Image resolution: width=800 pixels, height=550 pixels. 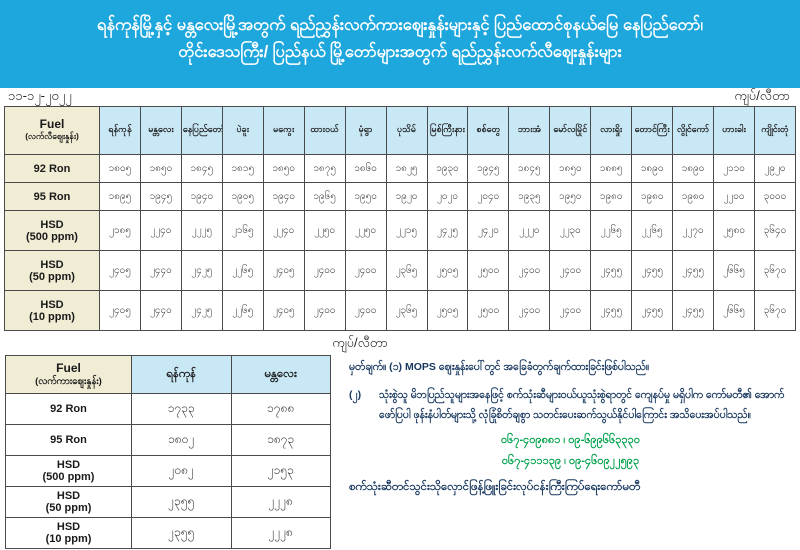 What do you see at coordinates (365, 196) in the screenshot?
I see `price-cell: ၁၉၅၀` at bounding box center [365, 196].